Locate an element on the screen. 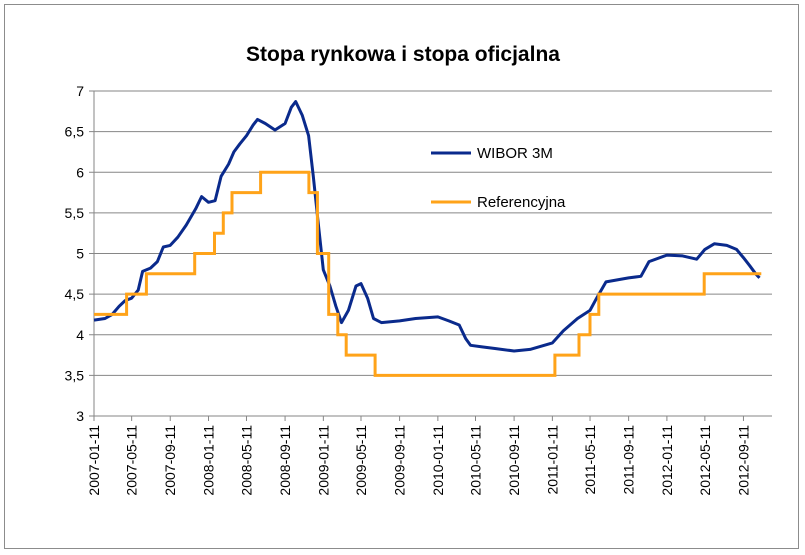 Image resolution: width=805 pixels, height=555 pixels. x-tick-label: 2010-09-11 is located at coordinates (514, 460).